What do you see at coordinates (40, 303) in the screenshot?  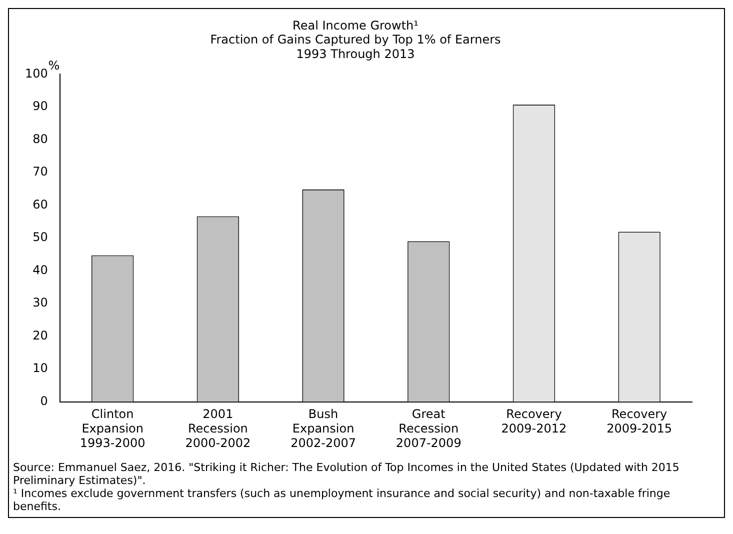 I see `y-tick-label: 30` at bounding box center [40, 303].